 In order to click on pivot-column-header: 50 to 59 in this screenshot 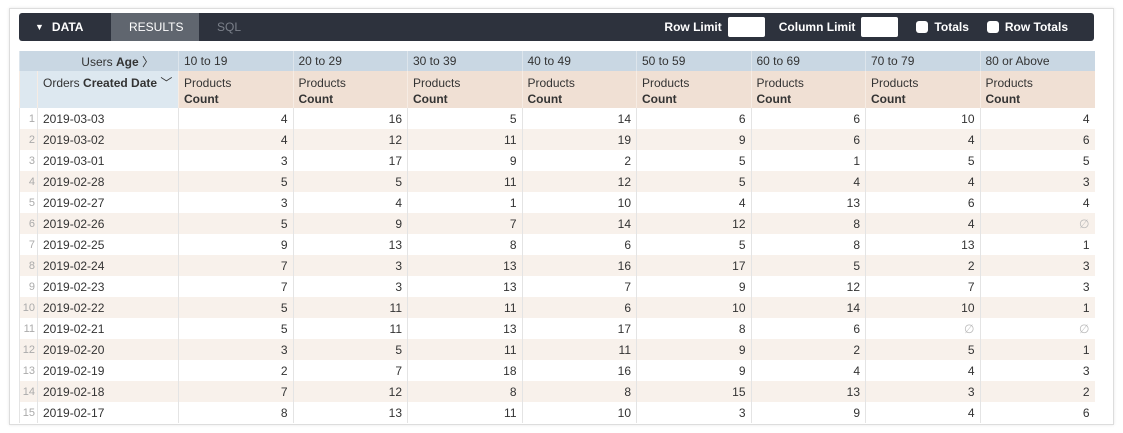, I will do `click(693, 61)`.